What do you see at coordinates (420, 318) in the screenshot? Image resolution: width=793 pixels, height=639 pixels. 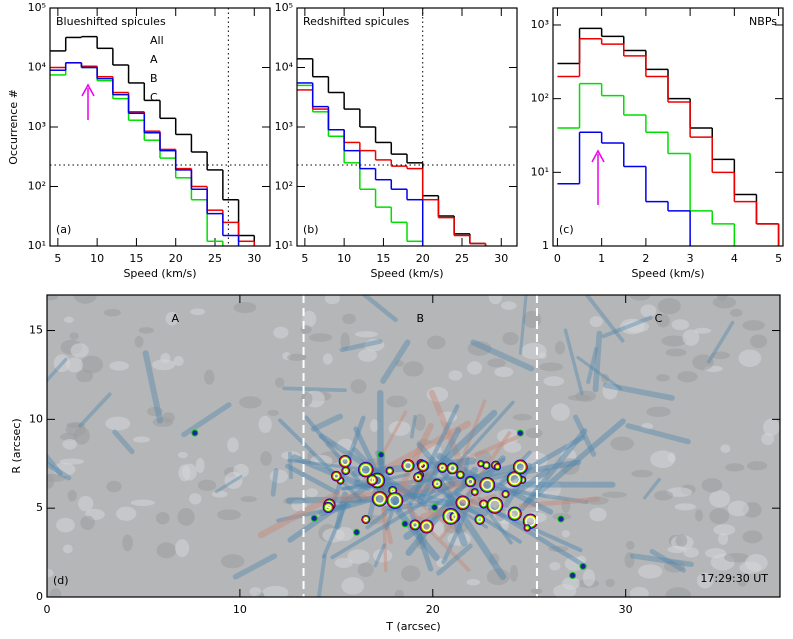 I see `region-label: B` at bounding box center [420, 318].